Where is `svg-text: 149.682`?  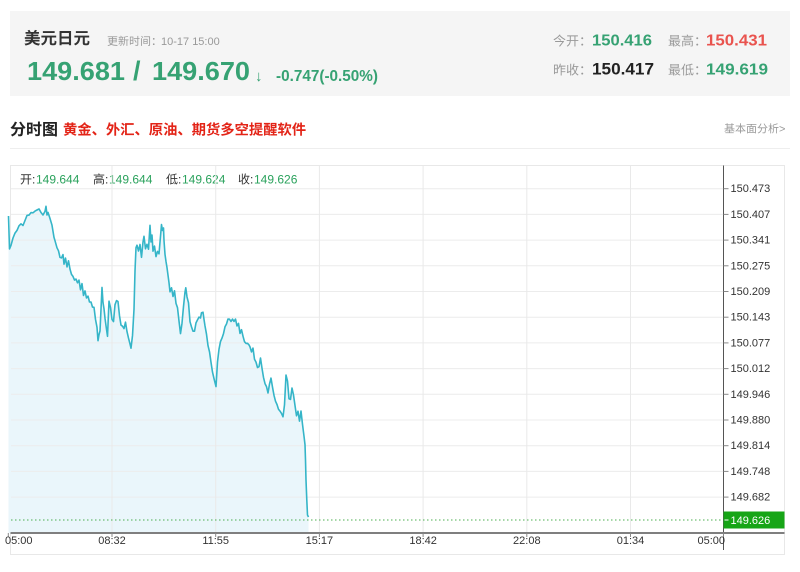
svg-text: 149.682 is located at coordinates (751, 498).